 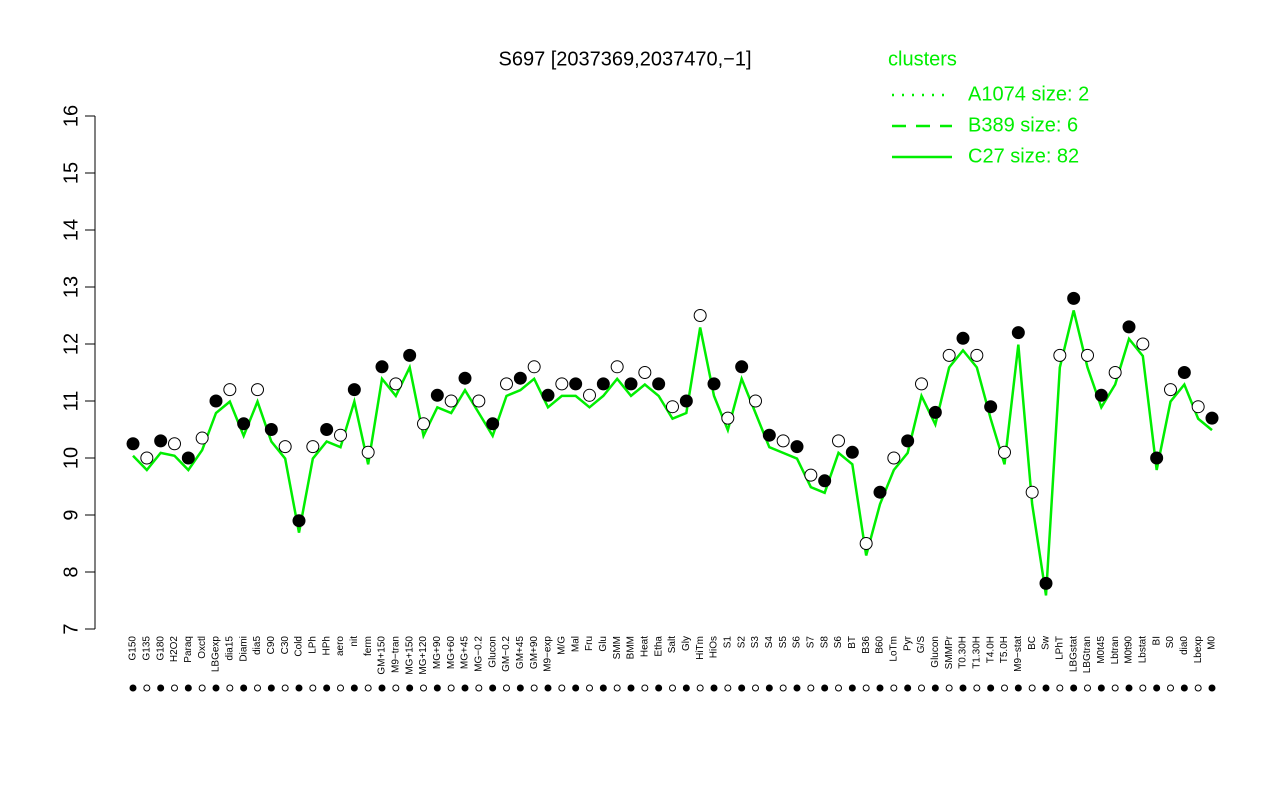 What do you see at coordinates (506, 654) in the screenshot?
I see `x-tick-label: GM−0.2` at bounding box center [506, 654].